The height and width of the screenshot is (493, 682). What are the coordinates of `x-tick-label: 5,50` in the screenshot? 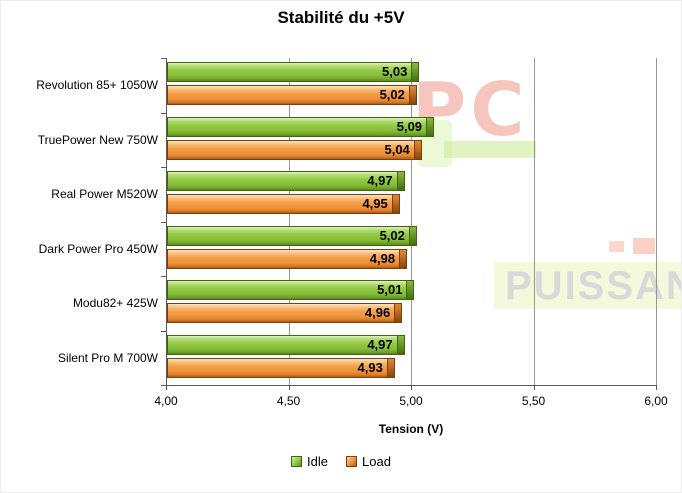 It's located at (533, 401).